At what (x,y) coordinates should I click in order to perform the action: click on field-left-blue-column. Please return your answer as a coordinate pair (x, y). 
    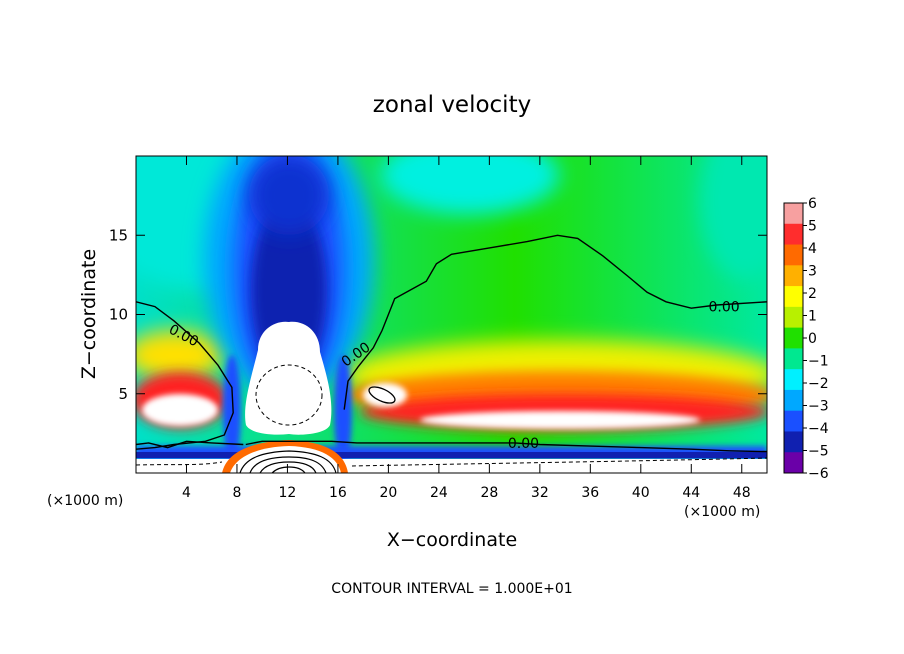
    Looking at the image, I should click on (232, 410).